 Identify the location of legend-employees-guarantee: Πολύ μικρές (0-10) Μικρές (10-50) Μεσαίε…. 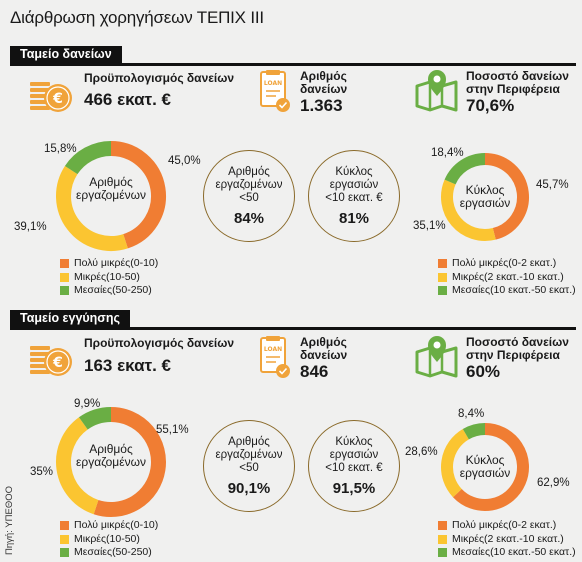
(109, 539).